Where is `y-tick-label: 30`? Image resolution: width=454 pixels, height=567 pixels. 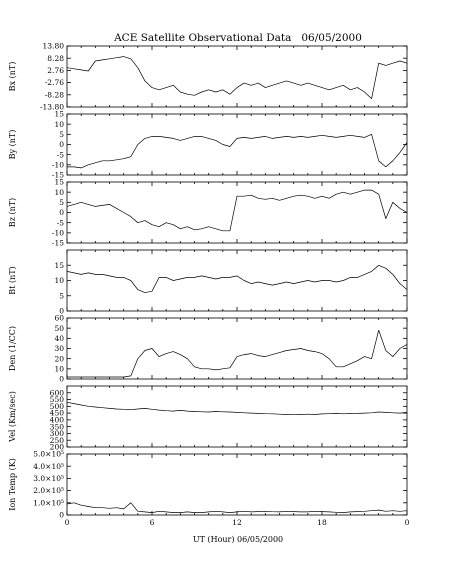 y-tick-label: 30 is located at coordinates (59, 348).